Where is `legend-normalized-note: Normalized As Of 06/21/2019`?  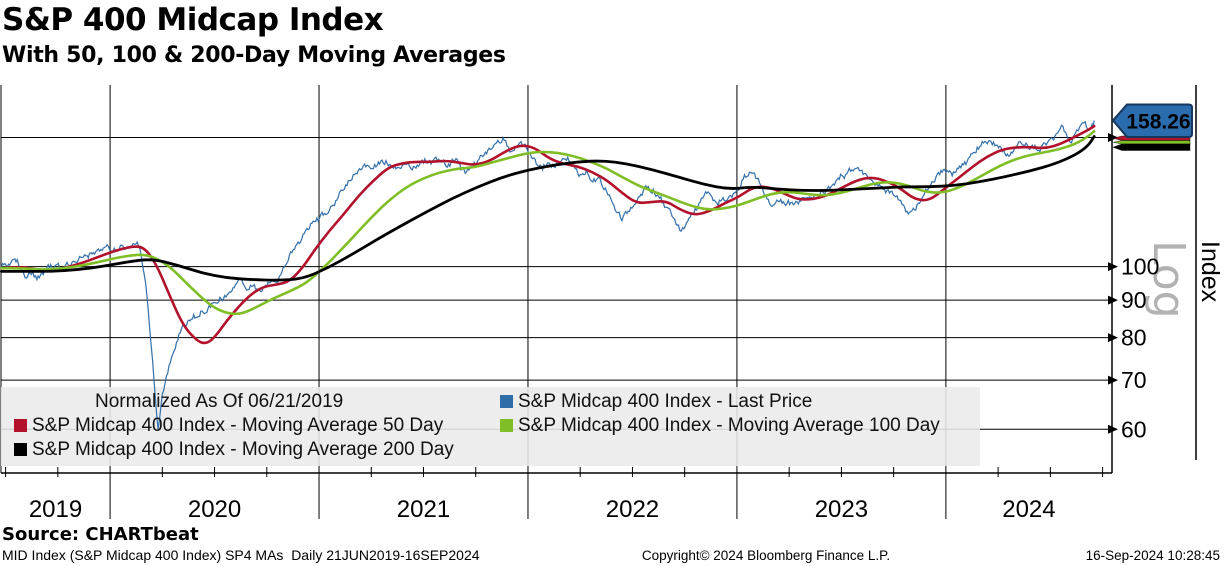
legend-normalized-note: Normalized As Of 06/21/2019 is located at coordinates (219, 401).